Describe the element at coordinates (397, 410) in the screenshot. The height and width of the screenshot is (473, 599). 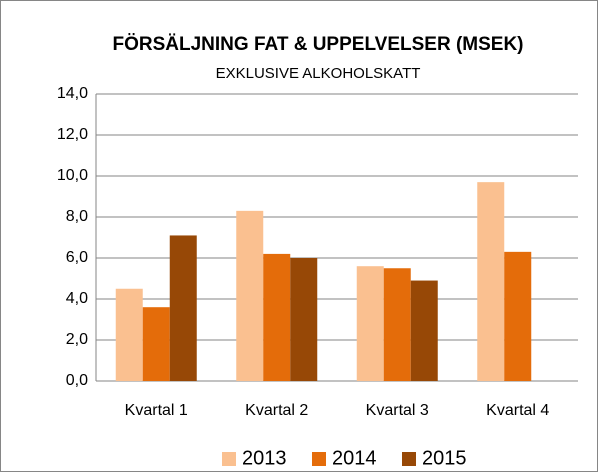
I see `x-tick-label: Kvartal 3` at that location.